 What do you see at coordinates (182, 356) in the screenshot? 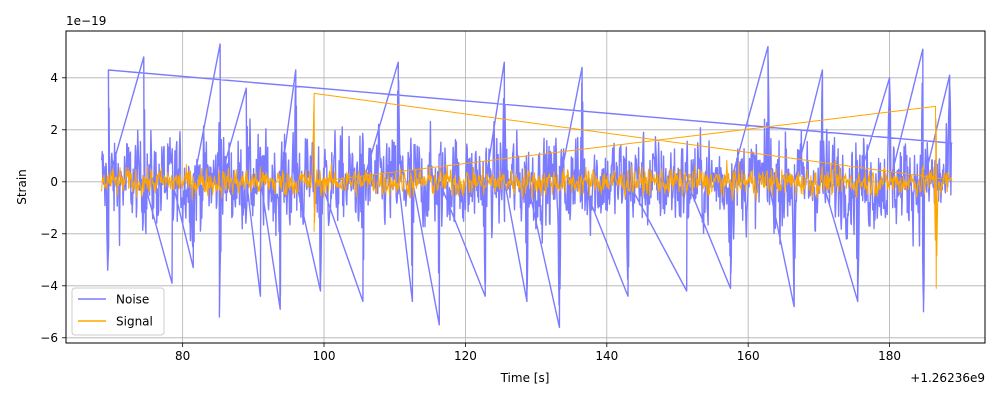
I see `x-tick-label: 80` at bounding box center [182, 356].